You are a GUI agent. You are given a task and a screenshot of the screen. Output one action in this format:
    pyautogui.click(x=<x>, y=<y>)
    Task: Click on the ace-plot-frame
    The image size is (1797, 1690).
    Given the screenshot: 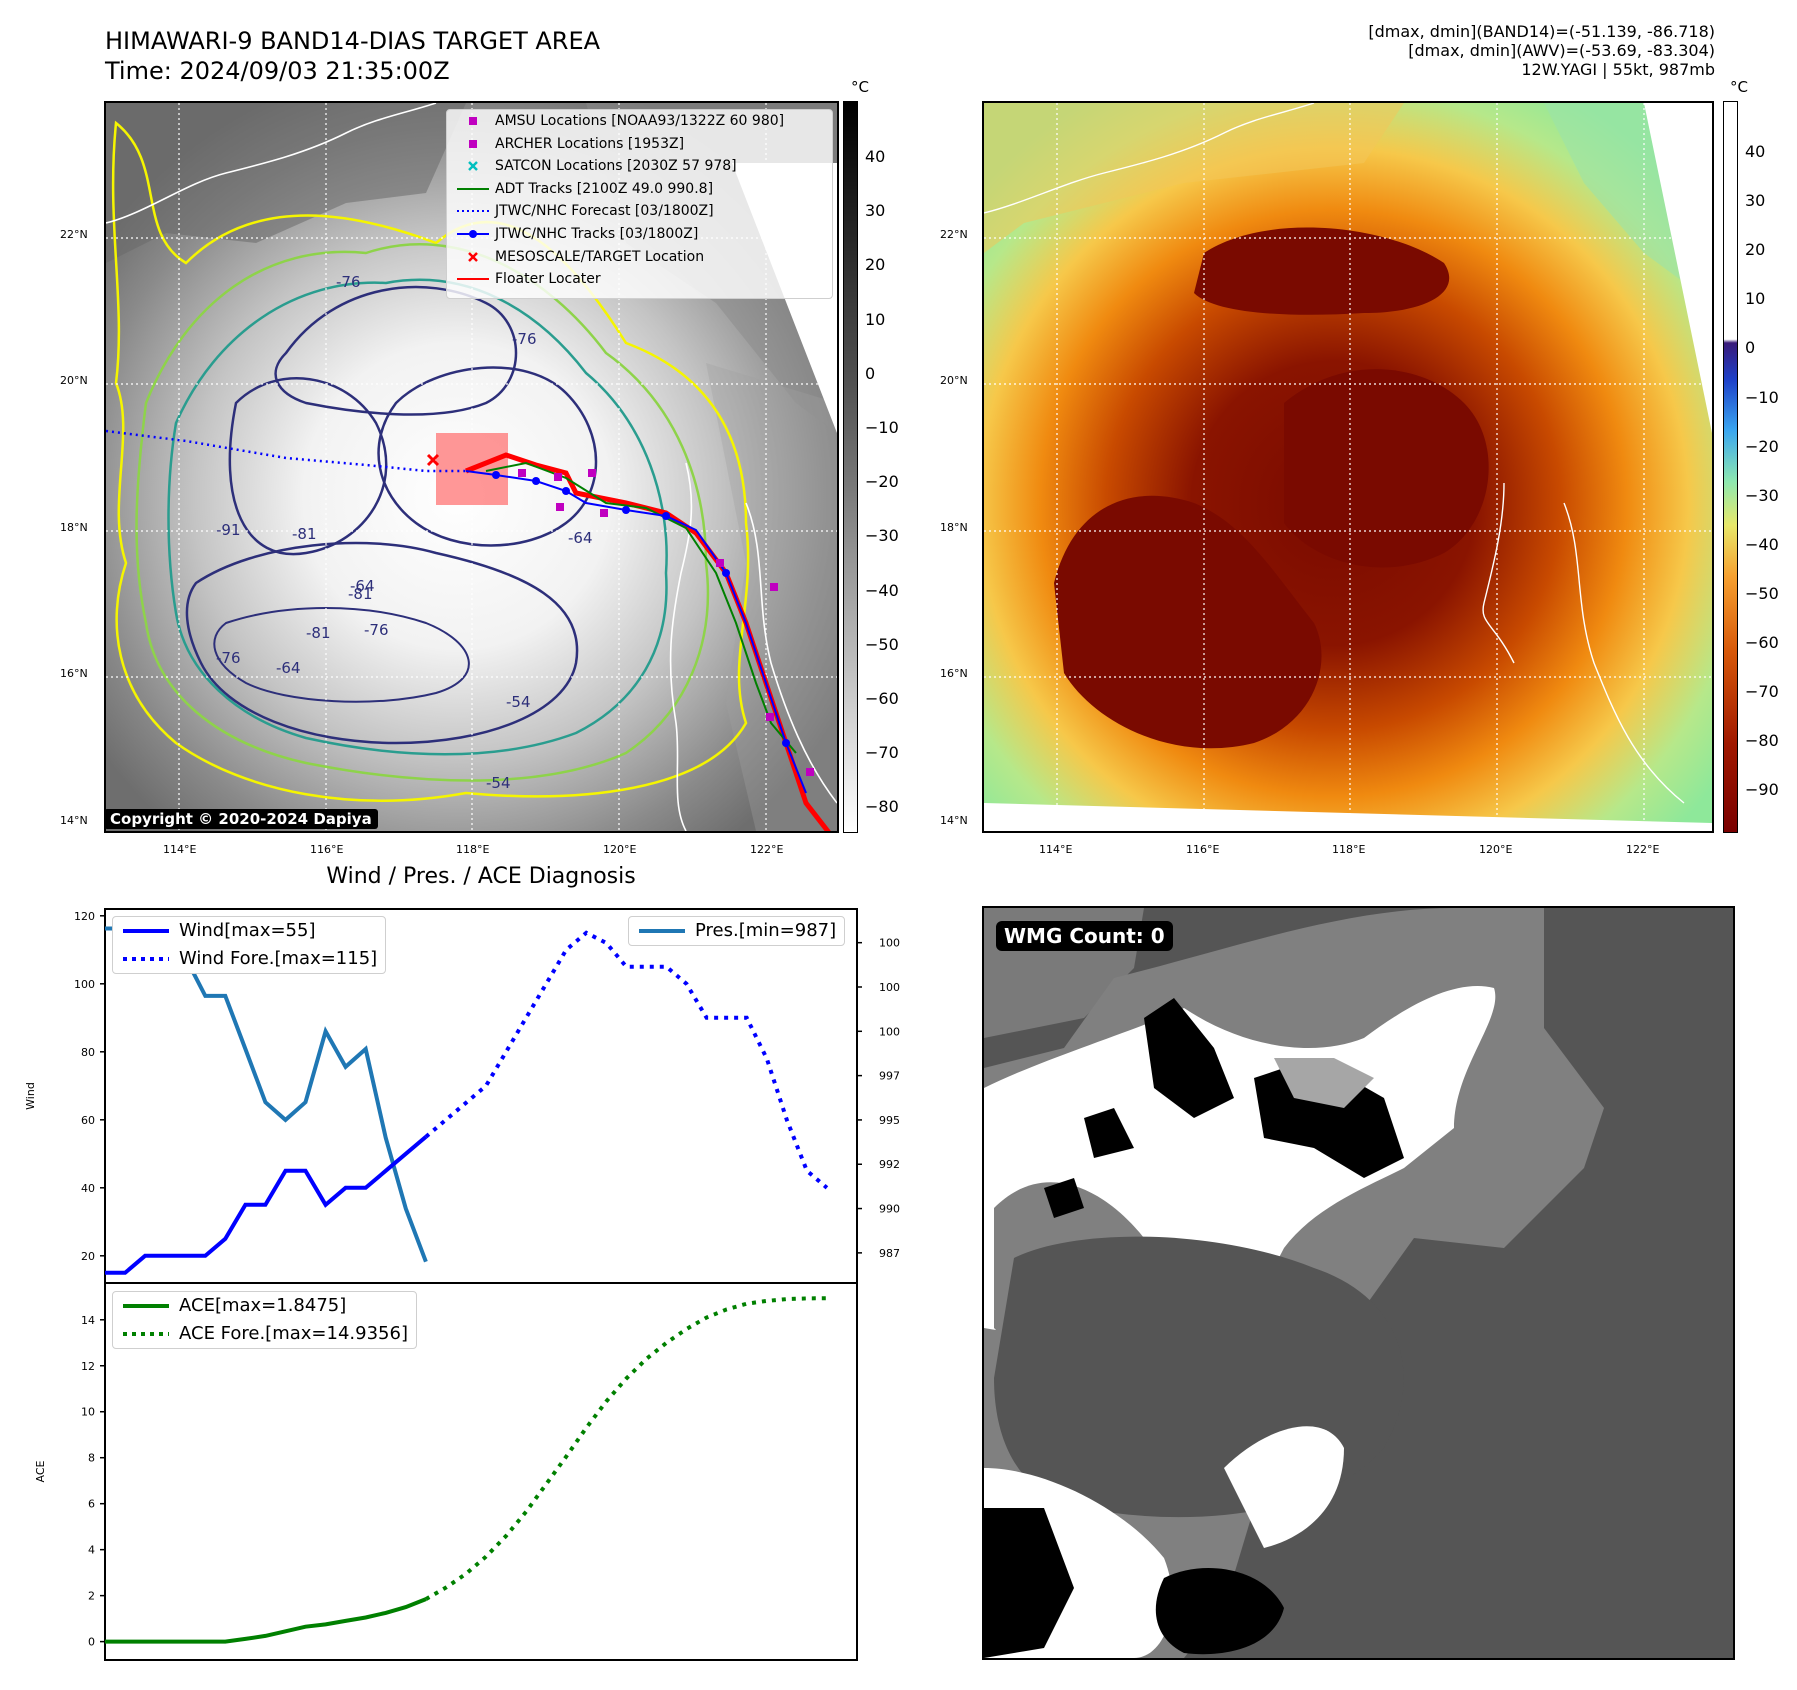 What is the action you would take?
    pyautogui.click(x=481, y=1471)
    